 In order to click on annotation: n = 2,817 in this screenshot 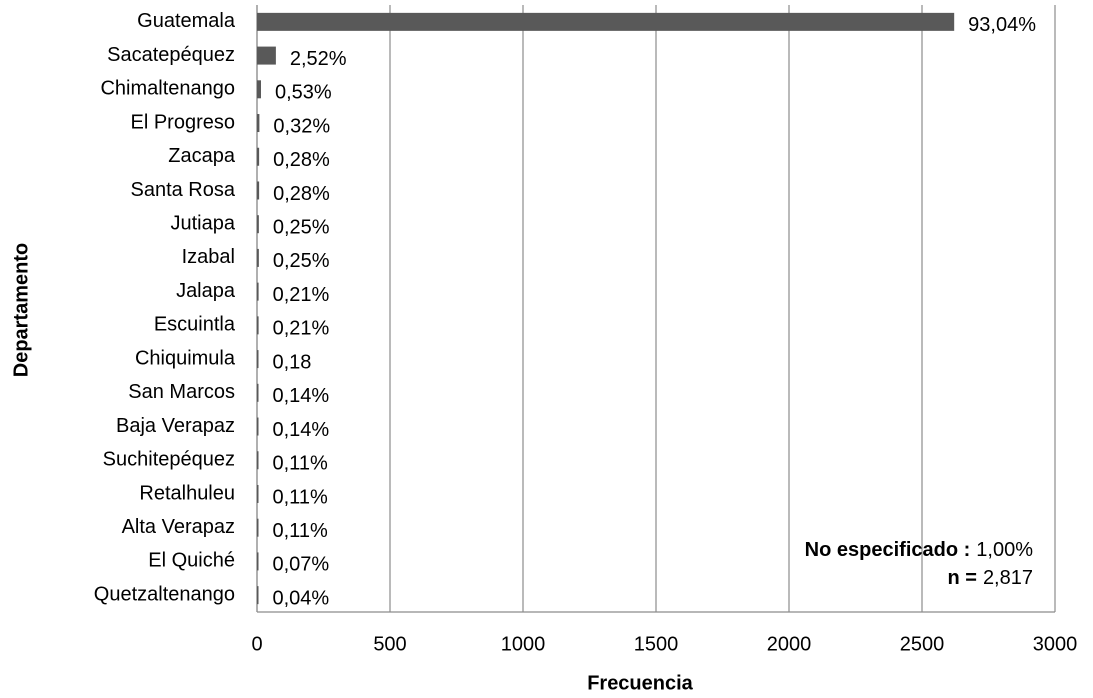, I will do `click(990, 578)`.